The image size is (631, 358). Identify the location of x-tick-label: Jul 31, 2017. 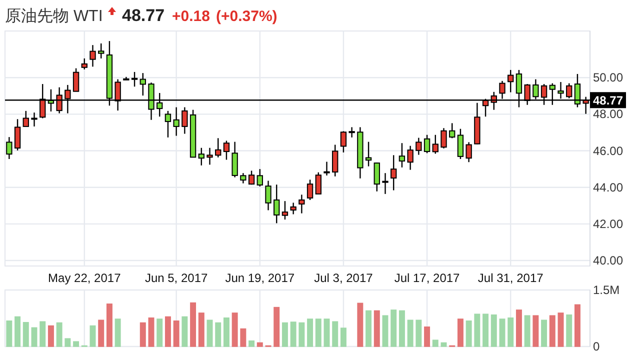
(511, 278).